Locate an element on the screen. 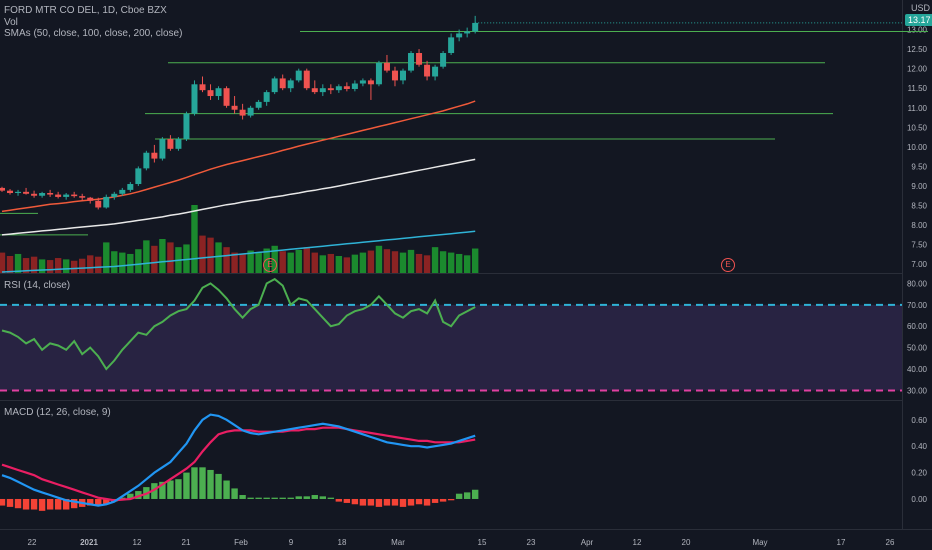  time-tick-label: 2021 is located at coordinates (89, 542).